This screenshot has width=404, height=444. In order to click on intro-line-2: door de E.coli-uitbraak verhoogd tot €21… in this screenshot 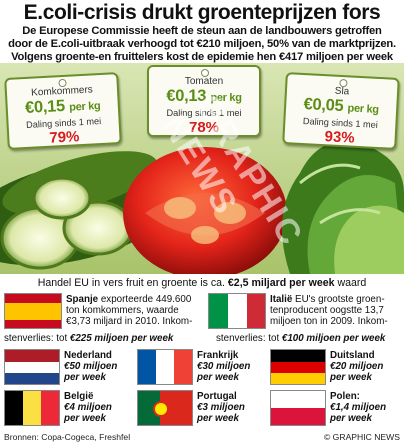, I will do `click(202, 44)`.